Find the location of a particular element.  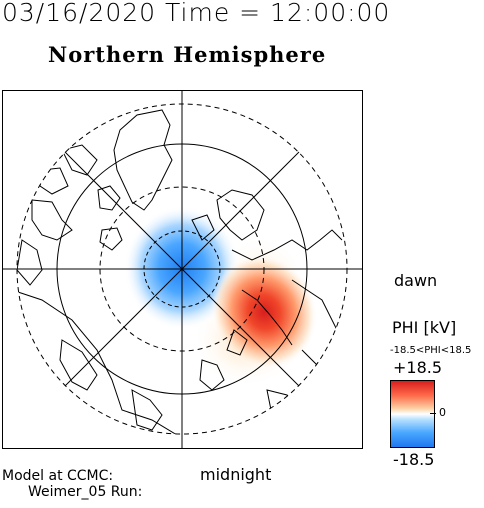

phi-quantity-label: PHI [kV] is located at coordinates (424, 327).